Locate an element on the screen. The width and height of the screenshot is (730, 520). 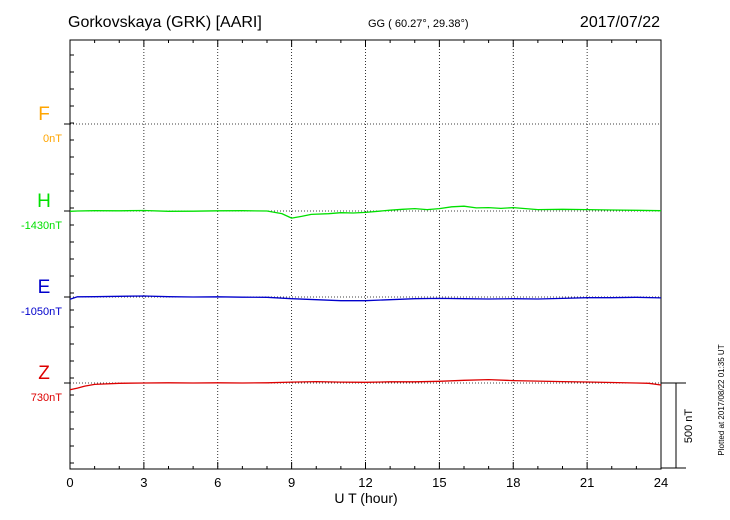
x-tick-label: 9 is located at coordinates (291, 482).